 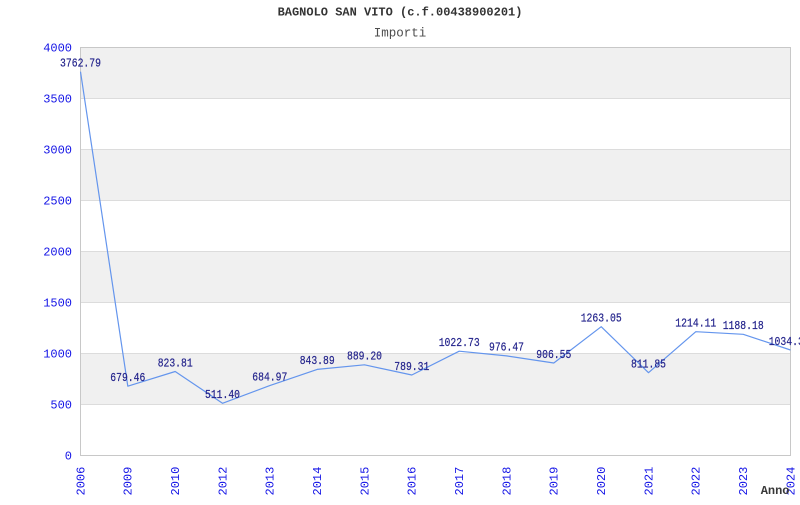 I want to click on svg-text: 1188.18, so click(x=743, y=326).